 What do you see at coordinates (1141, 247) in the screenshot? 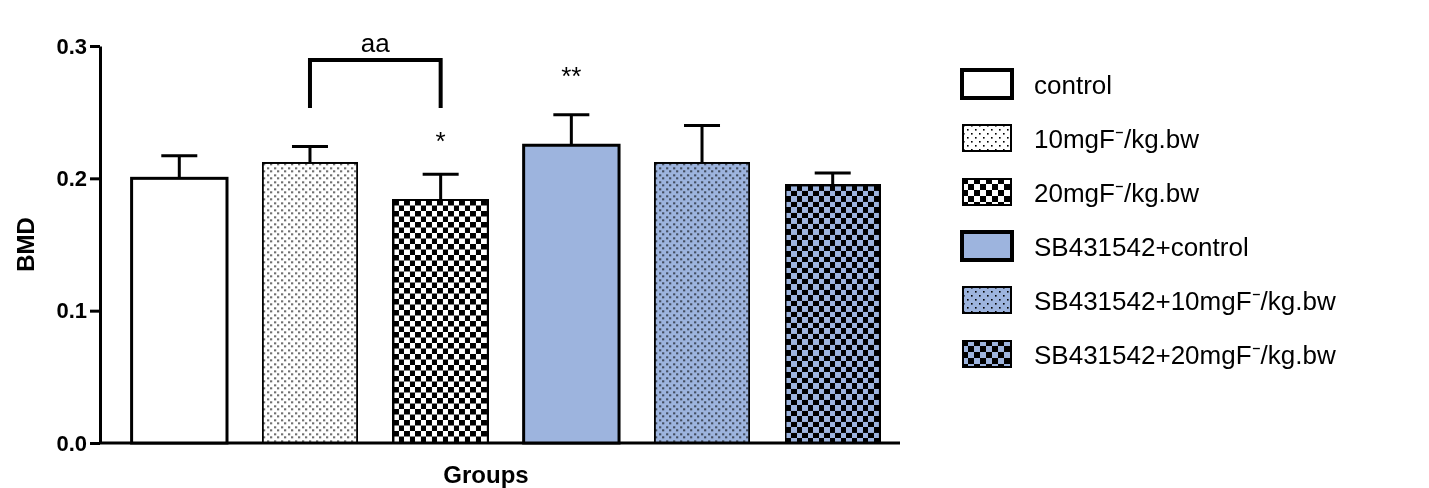
I see `legend-label: SB431542+control` at bounding box center [1141, 247].